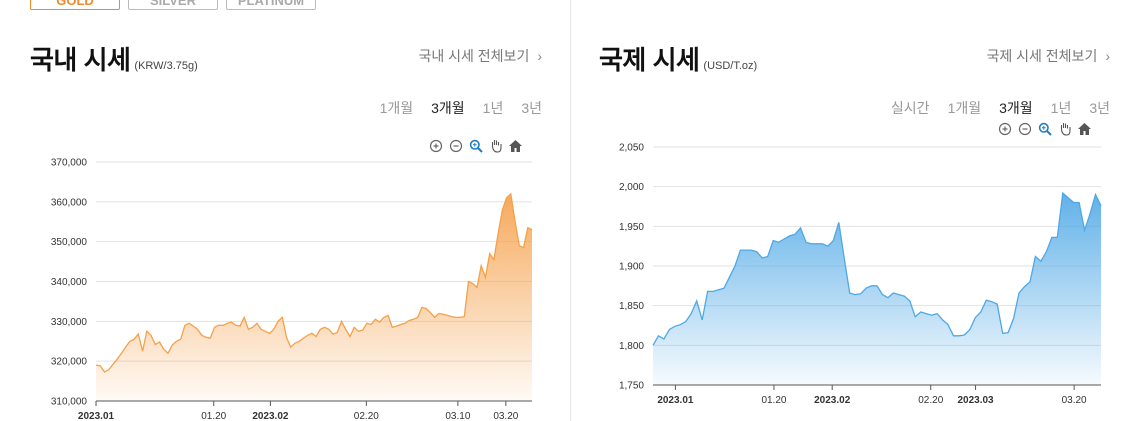 Image resolution: width=1128 pixels, height=421 pixels. I want to click on y-tick-label: 1,750, so click(631, 386).